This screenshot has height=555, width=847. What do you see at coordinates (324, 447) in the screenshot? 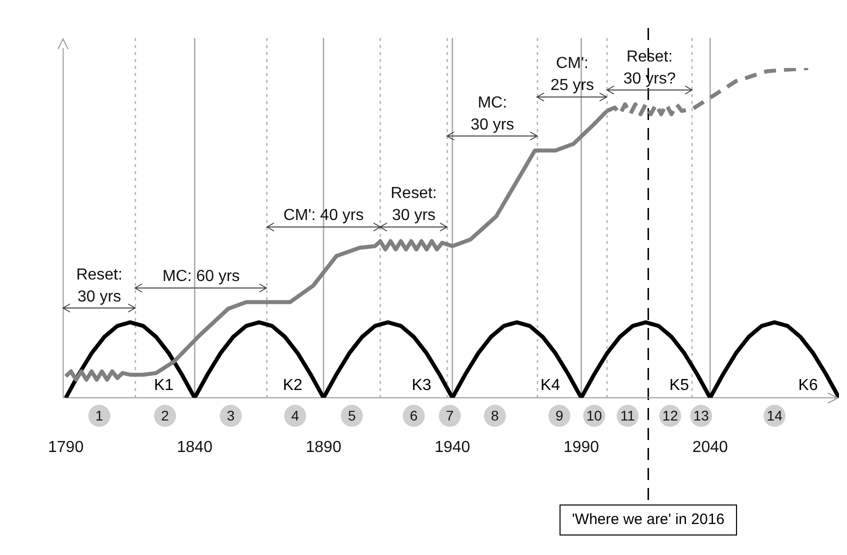
I see `x-tick-label: 1890` at bounding box center [324, 447].